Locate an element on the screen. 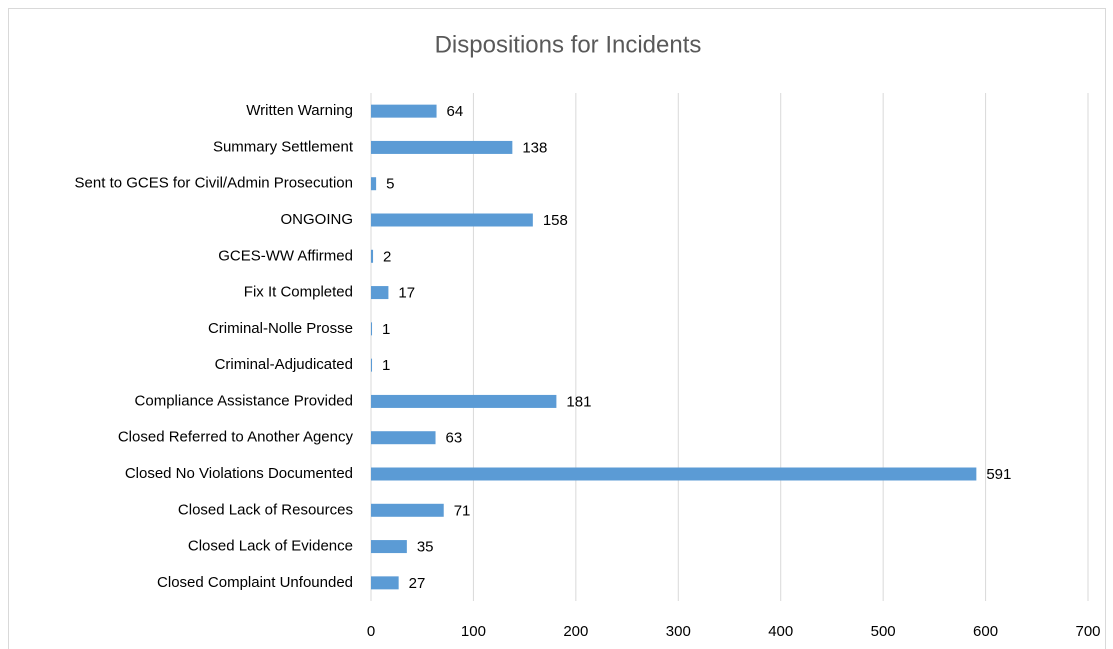 The width and height of the screenshot is (1113, 649). y-tick-label: Compliance Assistance Provided is located at coordinates (244, 400).